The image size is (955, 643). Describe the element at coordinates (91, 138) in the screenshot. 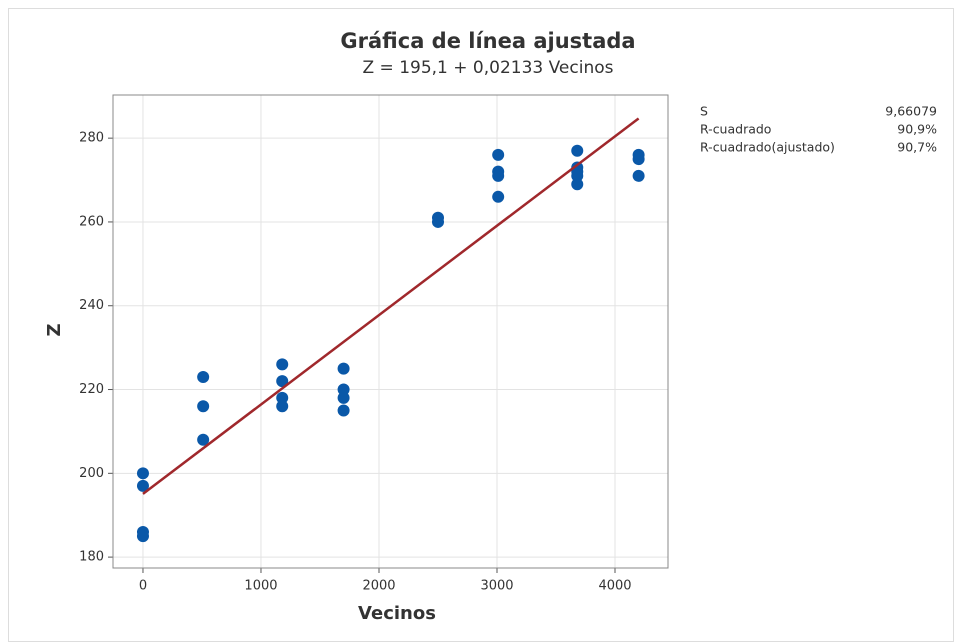

I see `y-tick-label: 280` at that location.